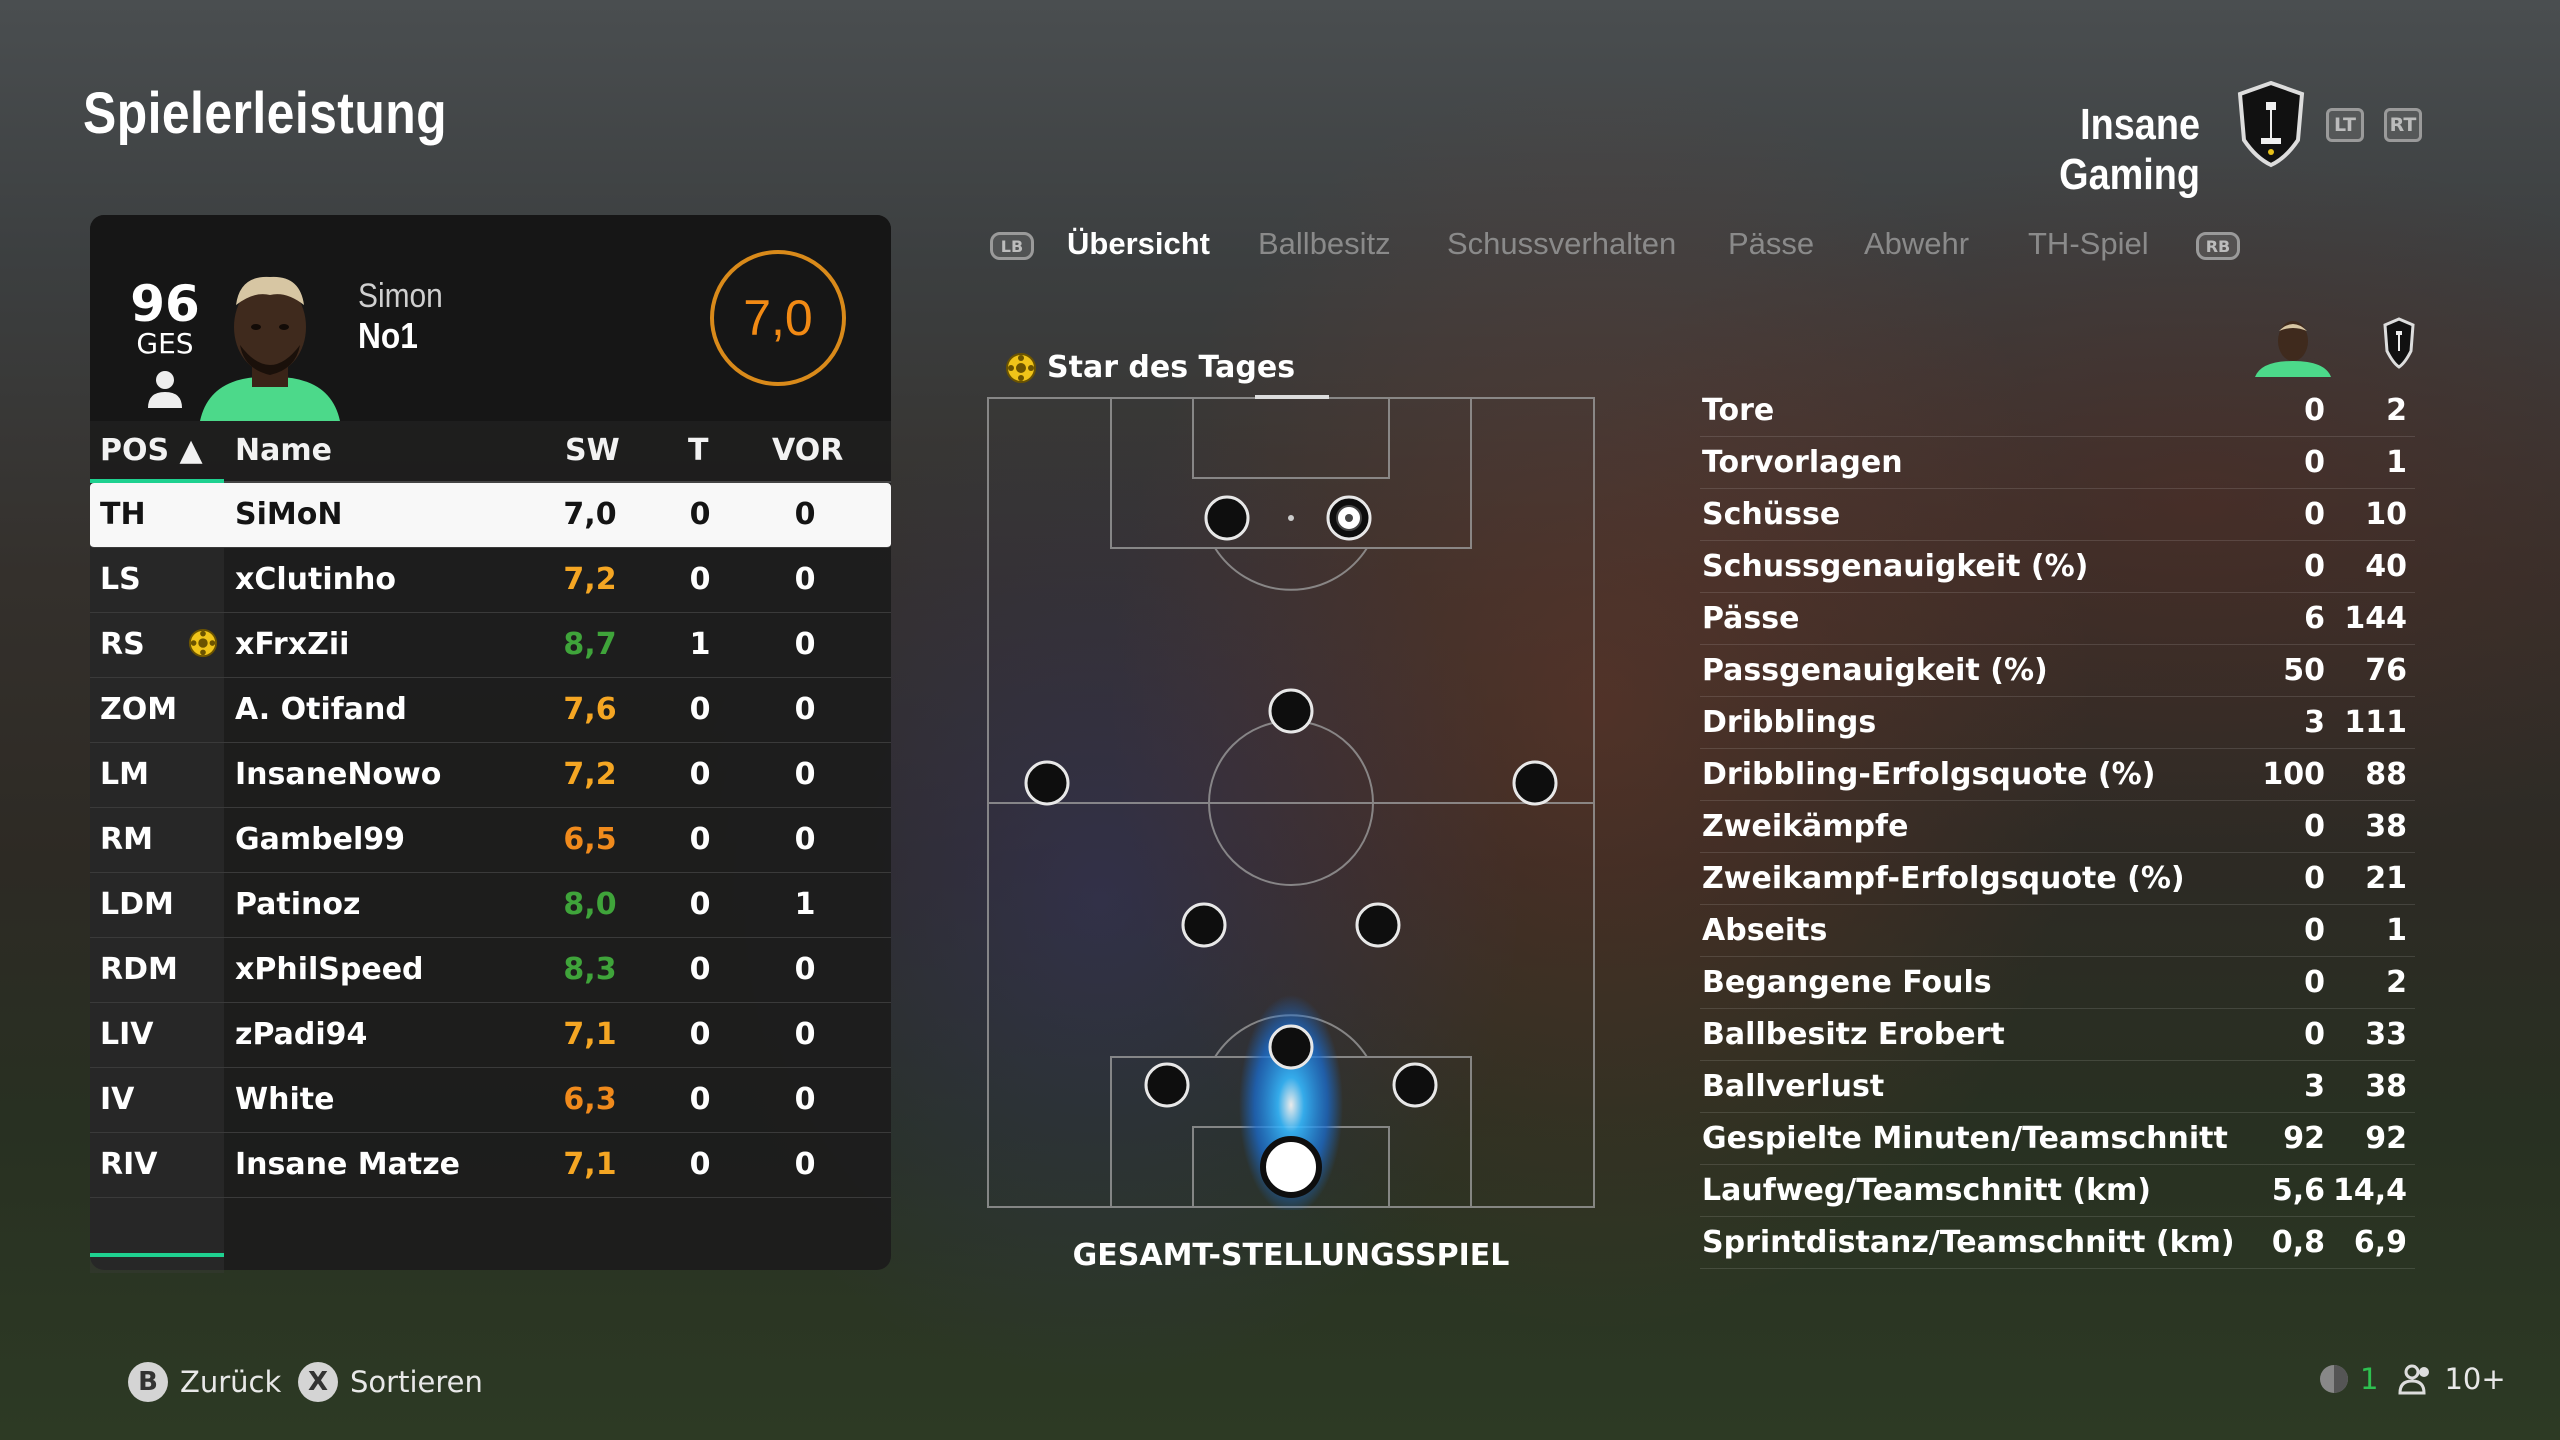  Describe the element at coordinates (2293, 774) in the screenshot. I see `stat-player-value: 100` at that location.